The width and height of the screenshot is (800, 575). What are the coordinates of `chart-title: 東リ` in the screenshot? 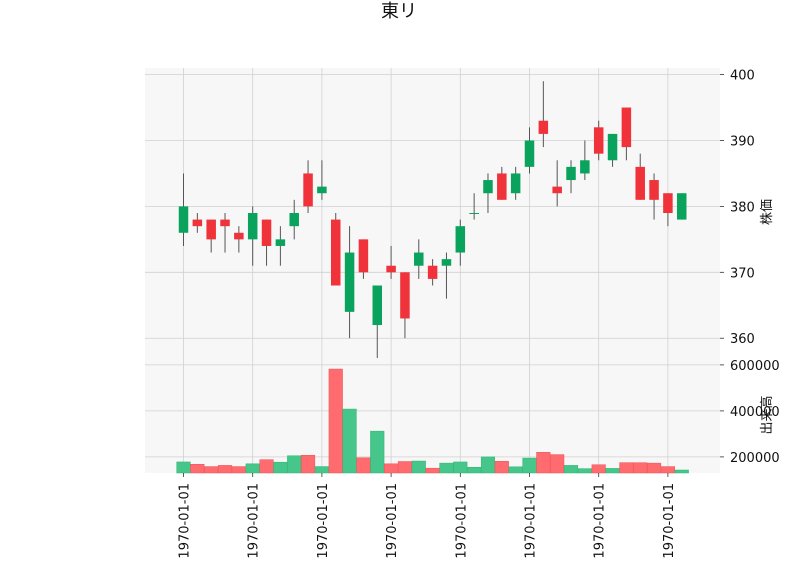 It's located at (399, 11).